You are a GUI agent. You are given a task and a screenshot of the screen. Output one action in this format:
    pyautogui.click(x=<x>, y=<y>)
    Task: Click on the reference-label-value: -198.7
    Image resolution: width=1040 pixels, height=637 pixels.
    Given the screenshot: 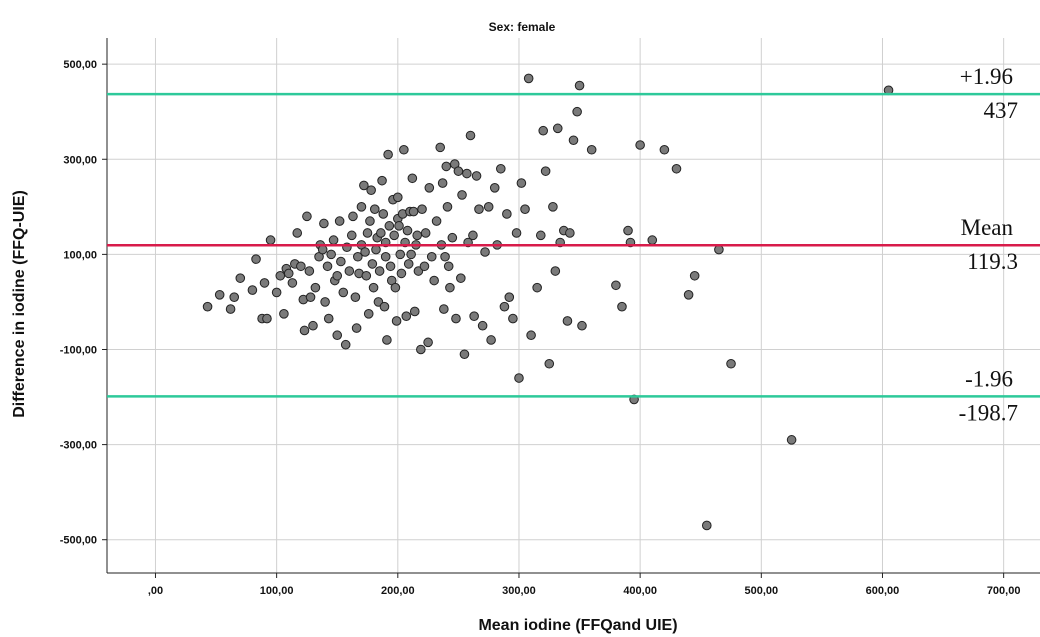 What is the action you would take?
    pyautogui.click(x=988, y=412)
    